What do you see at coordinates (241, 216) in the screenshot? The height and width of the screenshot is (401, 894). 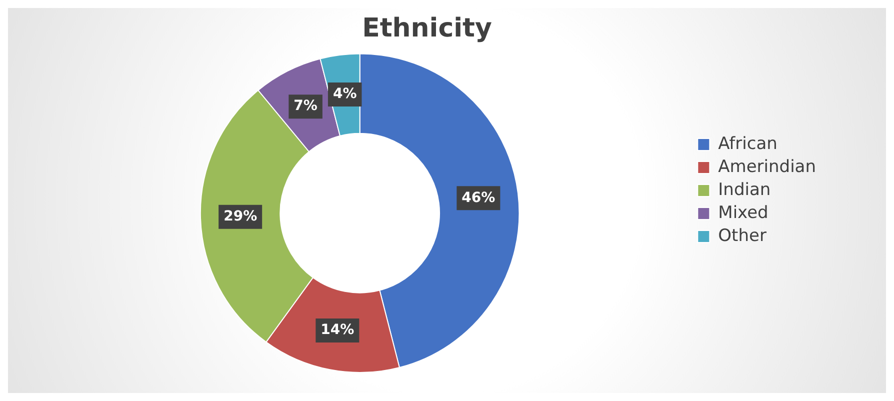 I see `data-label: 29%` at bounding box center [241, 216].